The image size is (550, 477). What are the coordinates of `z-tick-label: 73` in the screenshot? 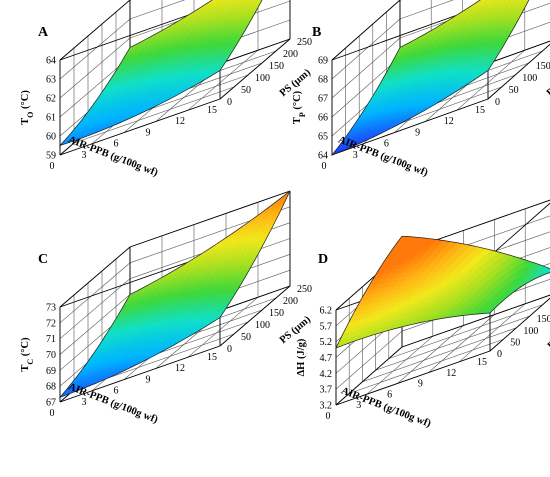 It's located at (51, 308).